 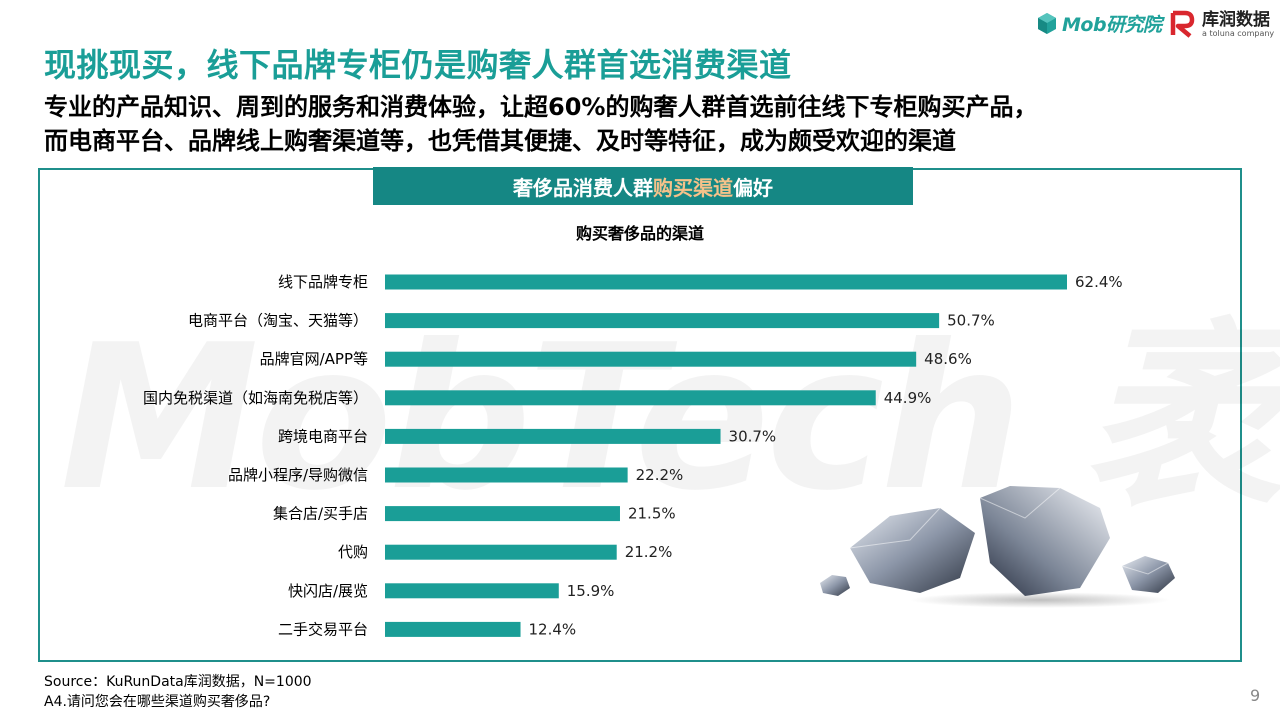 What do you see at coordinates (1099, 282) in the screenshot?
I see `value-label: 62.4%` at bounding box center [1099, 282].